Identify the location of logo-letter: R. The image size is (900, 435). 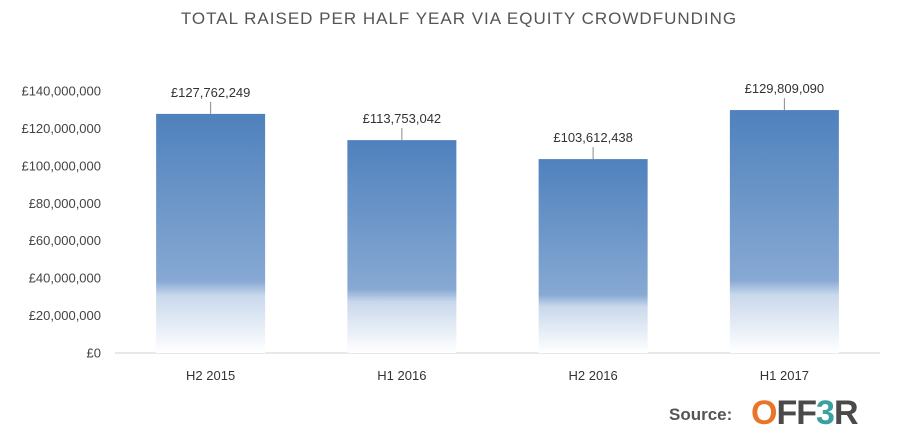
(846, 413).